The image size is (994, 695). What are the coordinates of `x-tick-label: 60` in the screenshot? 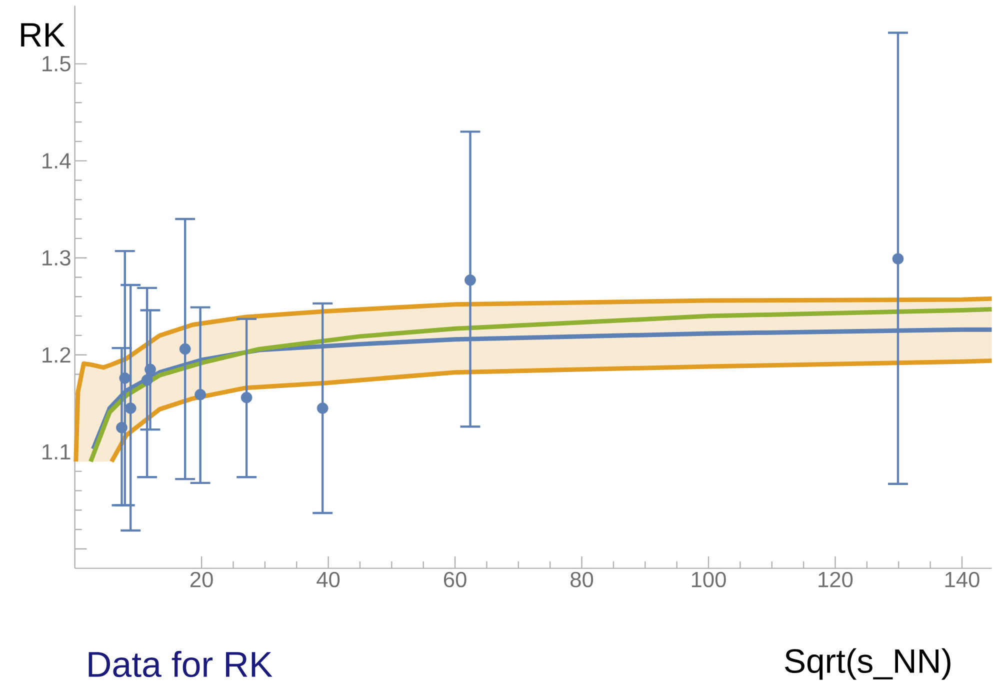 It's located at (455, 580).